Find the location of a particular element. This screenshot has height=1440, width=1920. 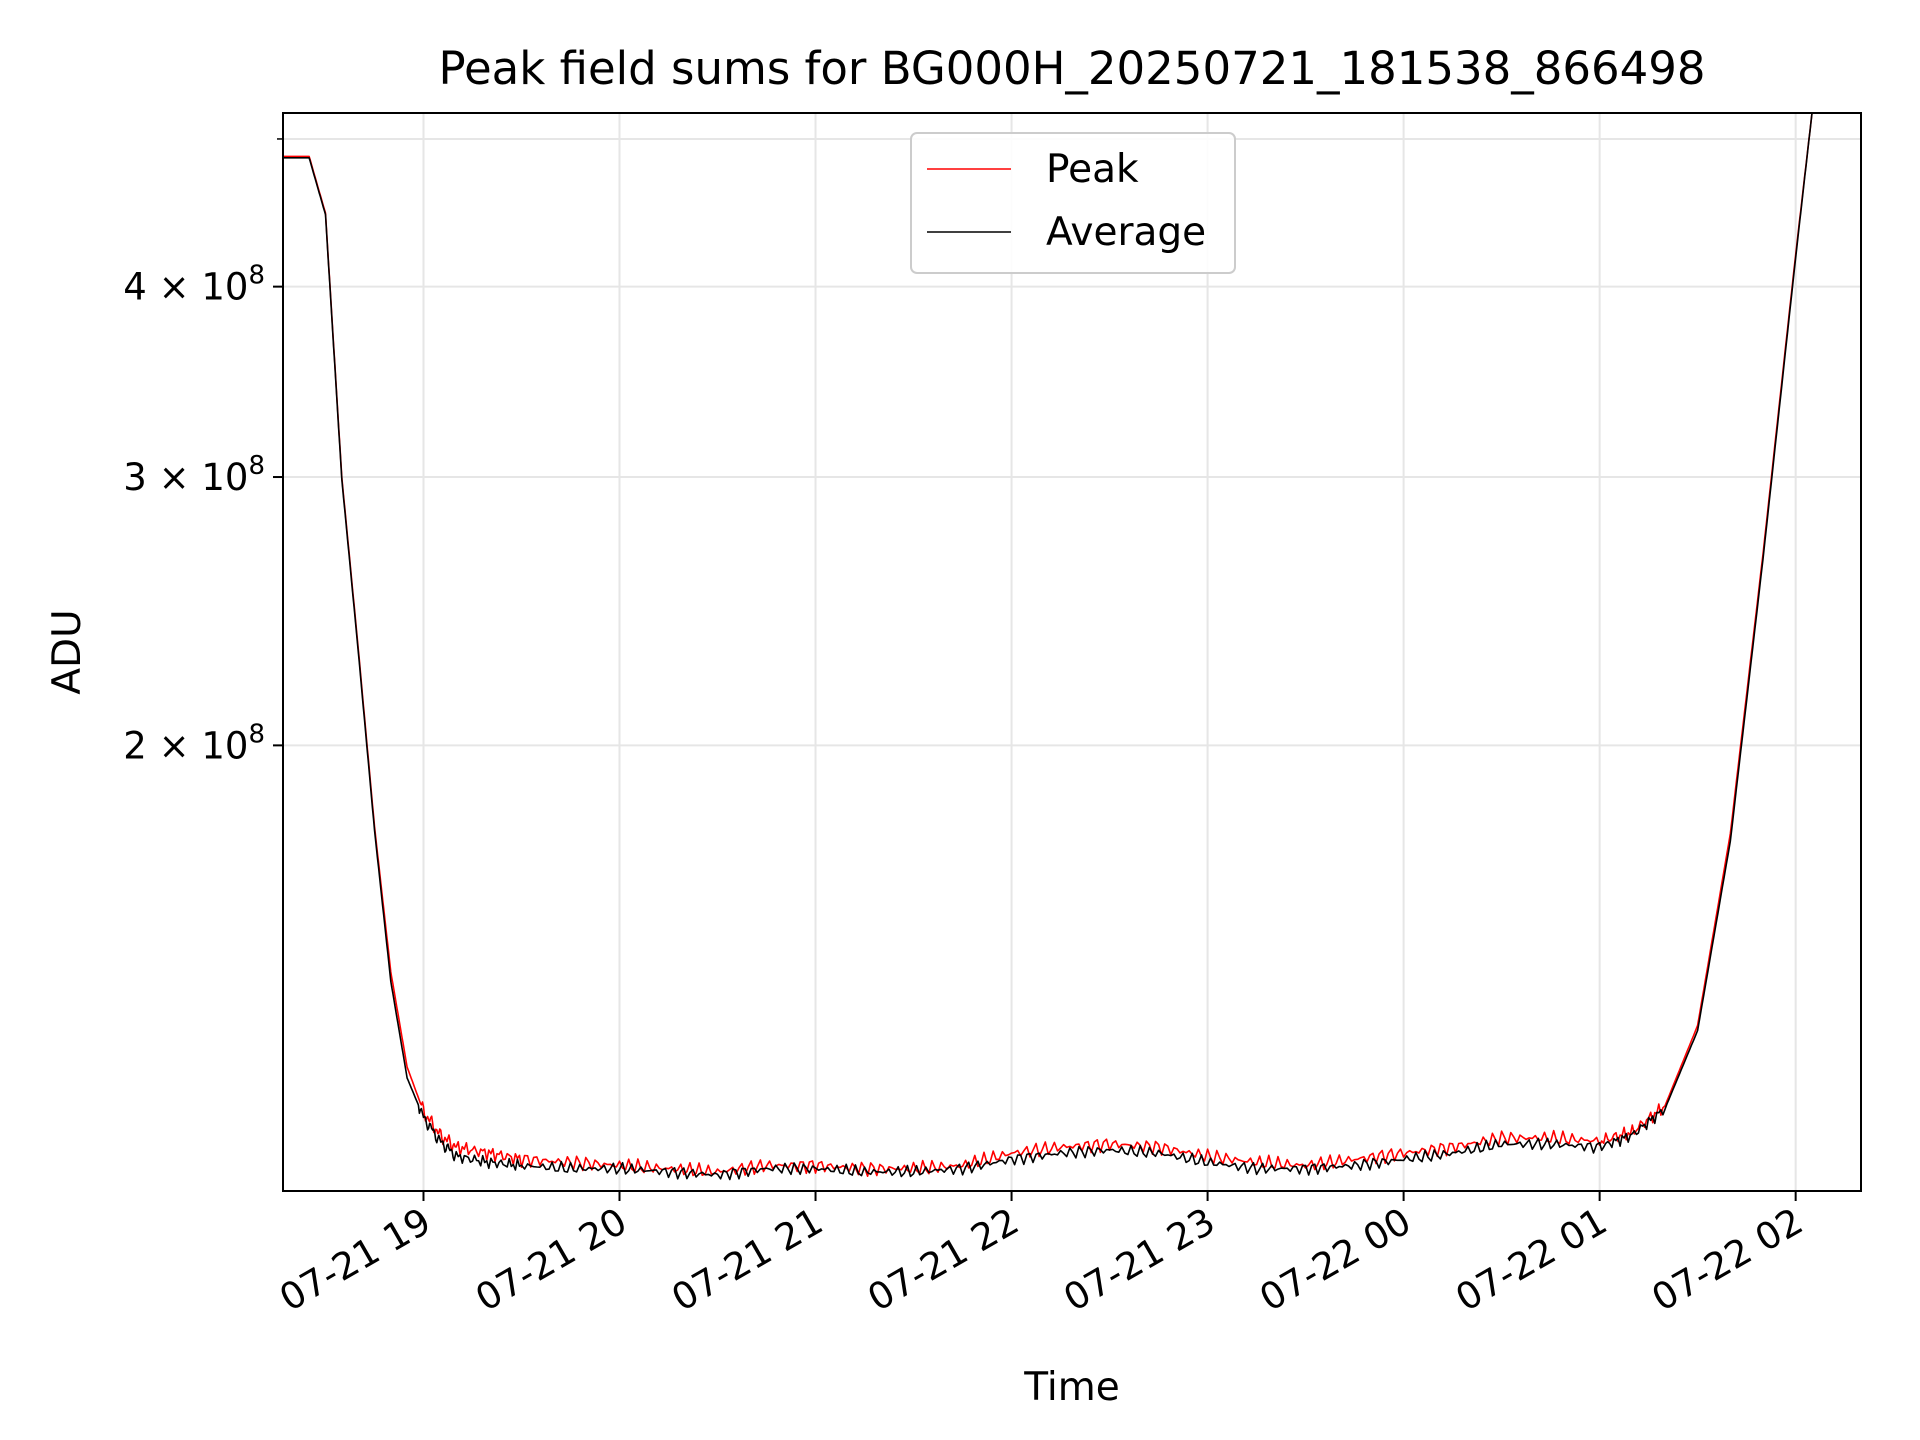

x-axis-label: Time is located at coordinates (1071, 1387).